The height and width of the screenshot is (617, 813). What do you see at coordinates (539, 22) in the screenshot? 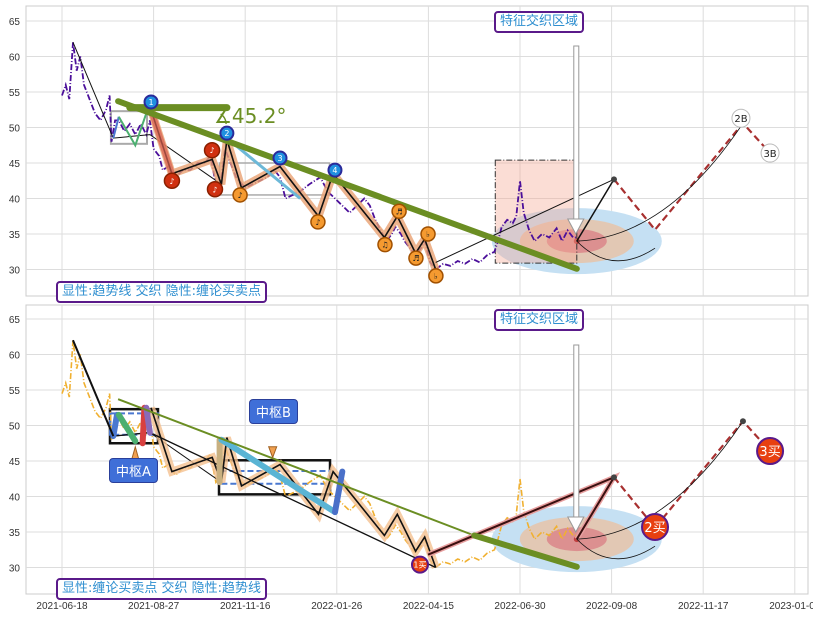
I see `top-region-label: 特征交织区域` at bounding box center [539, 22].